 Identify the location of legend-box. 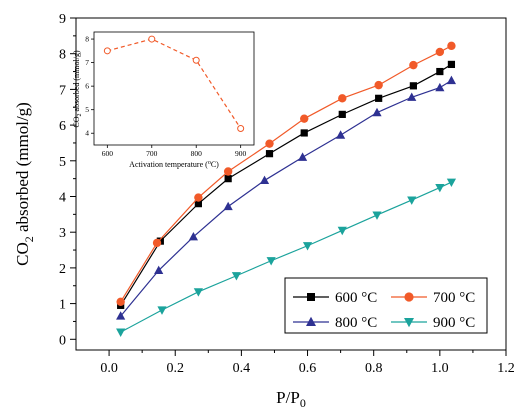
(386, 305).